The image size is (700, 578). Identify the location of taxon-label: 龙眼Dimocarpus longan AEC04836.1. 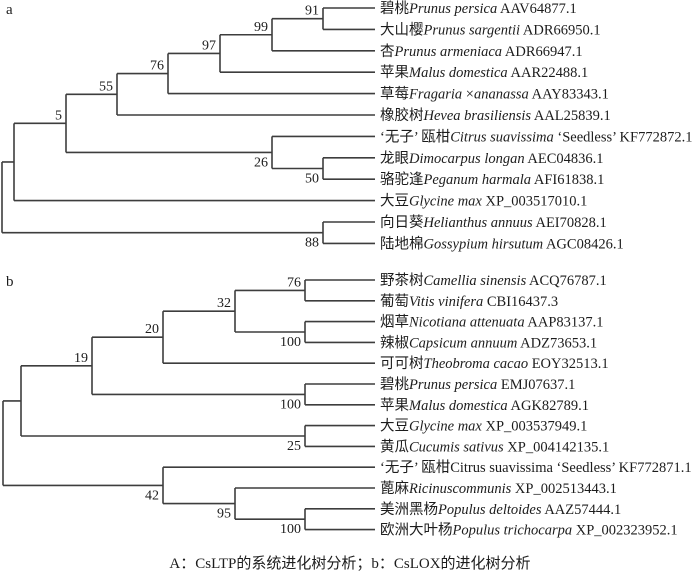
(492, 158).